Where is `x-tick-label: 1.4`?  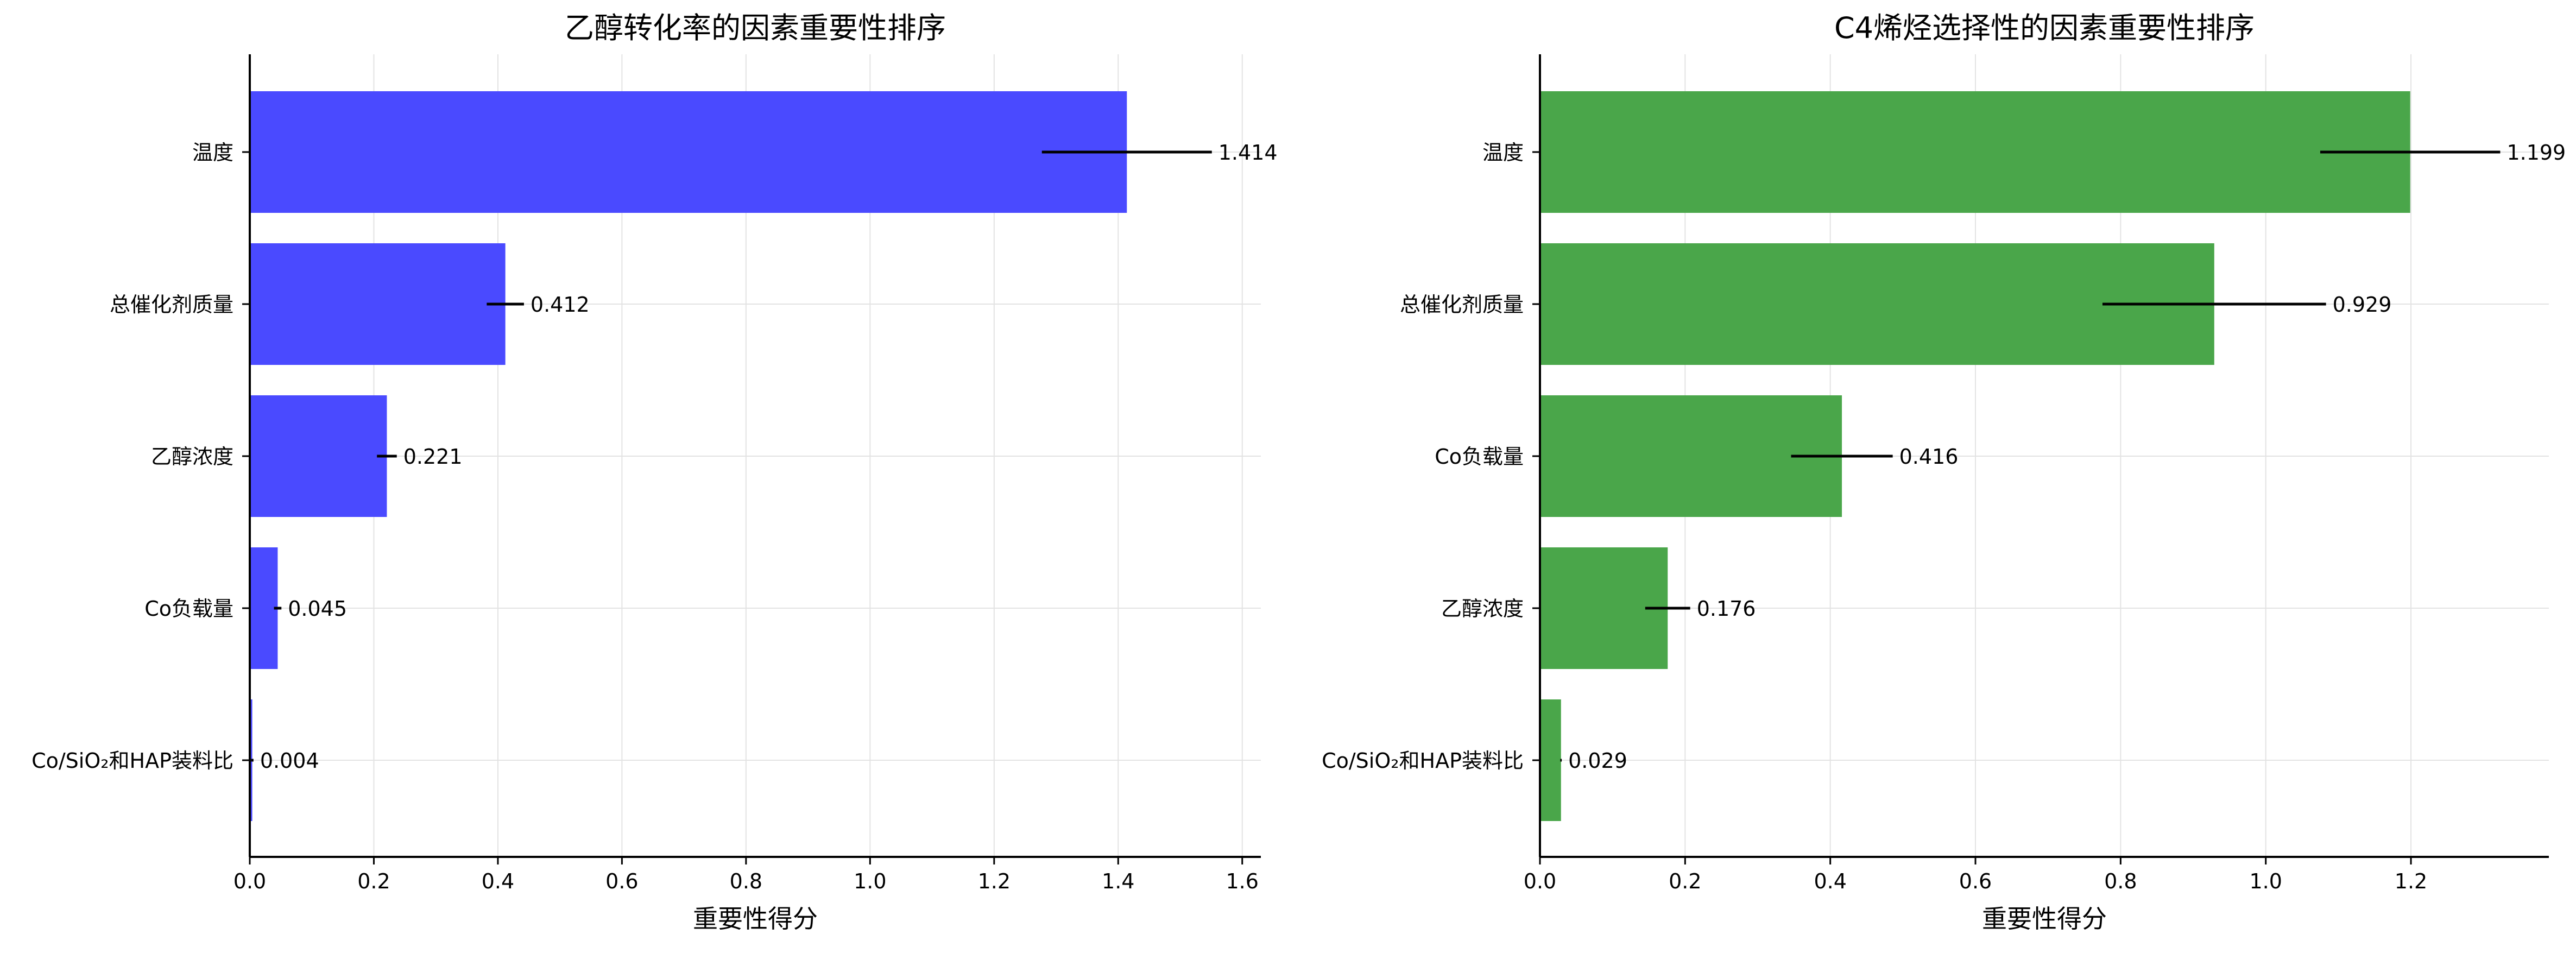
x-tick-label: 1.4 is located at coordinates (1118, 881).